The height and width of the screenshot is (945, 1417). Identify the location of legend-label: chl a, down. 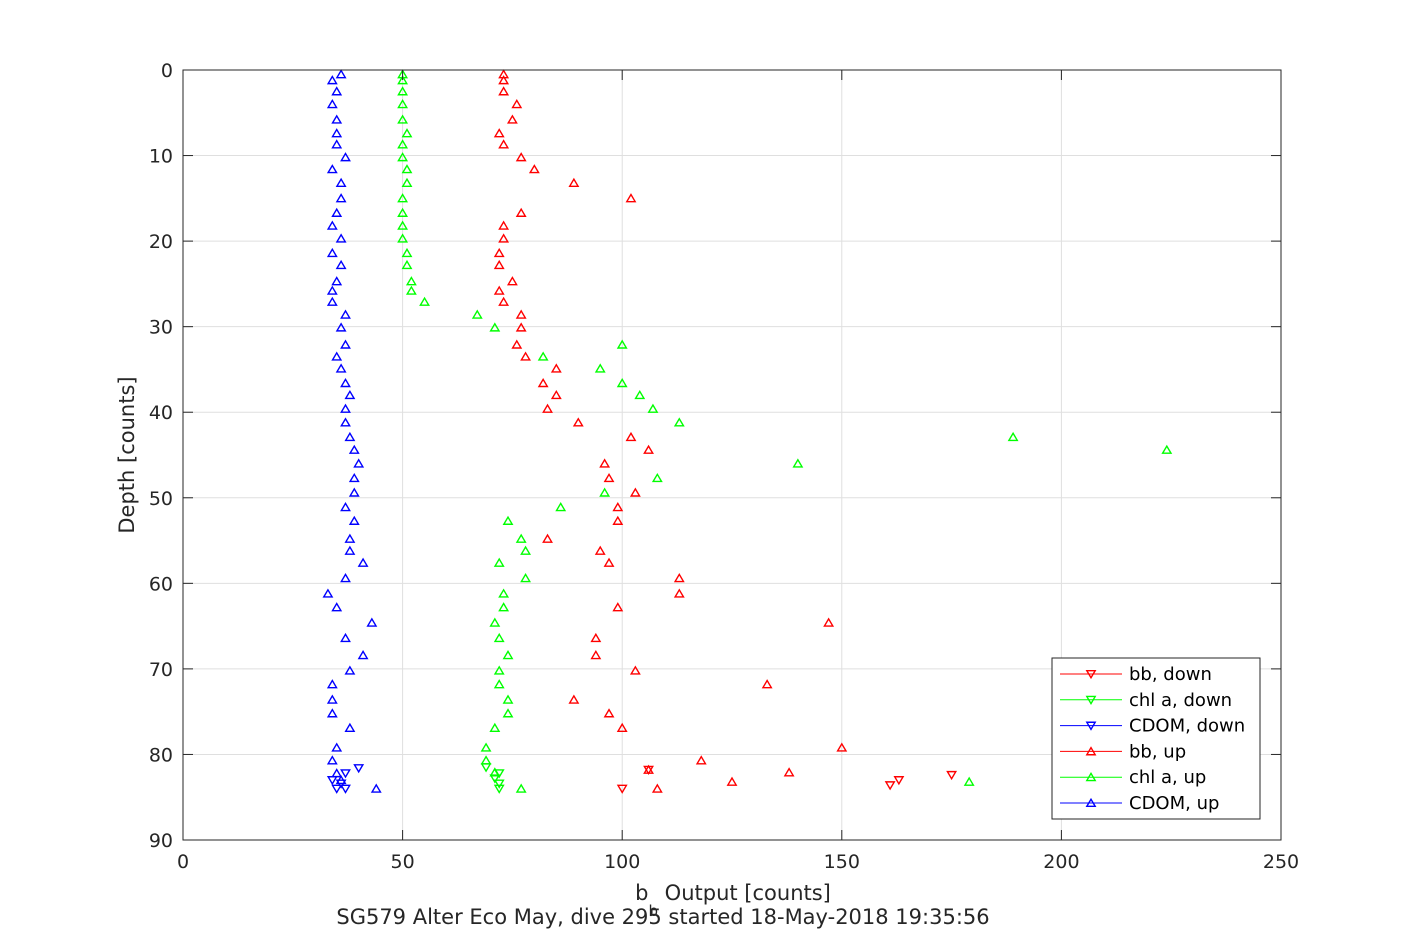
(1180, 700).